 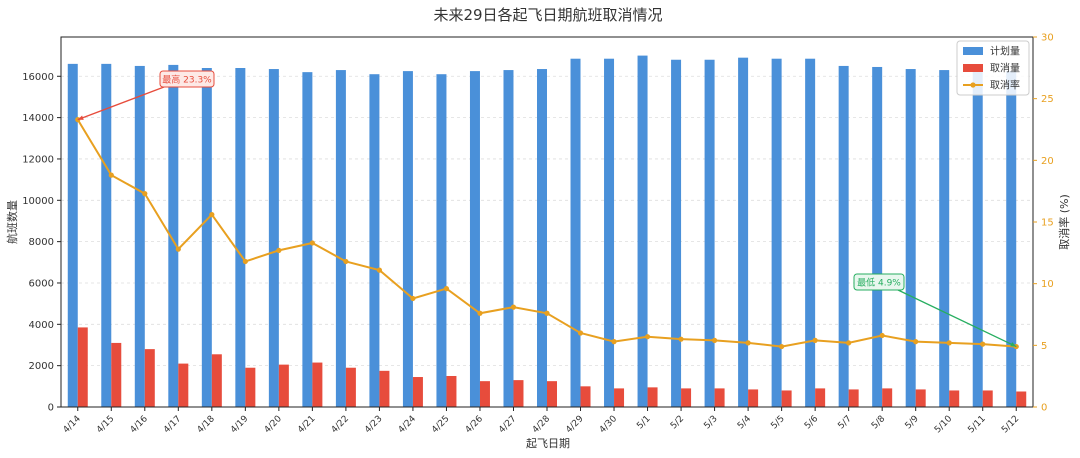 What do you see at coordinates (745, 423) in the screenshot?
I see `x-tick-label: 5/4` at bounding box center [745, 423].